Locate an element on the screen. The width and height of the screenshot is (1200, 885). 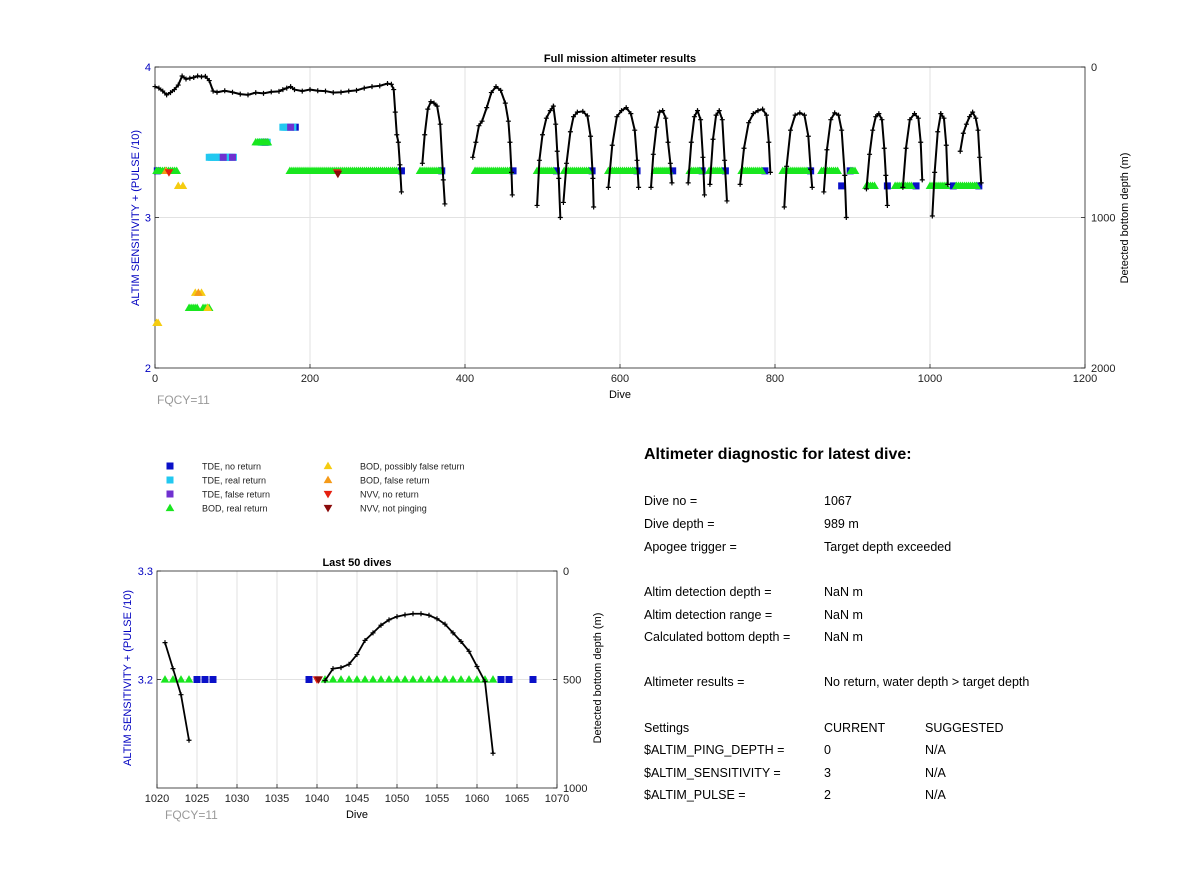
tde-false-return-legend-marker is located at coordinates (170, 494).